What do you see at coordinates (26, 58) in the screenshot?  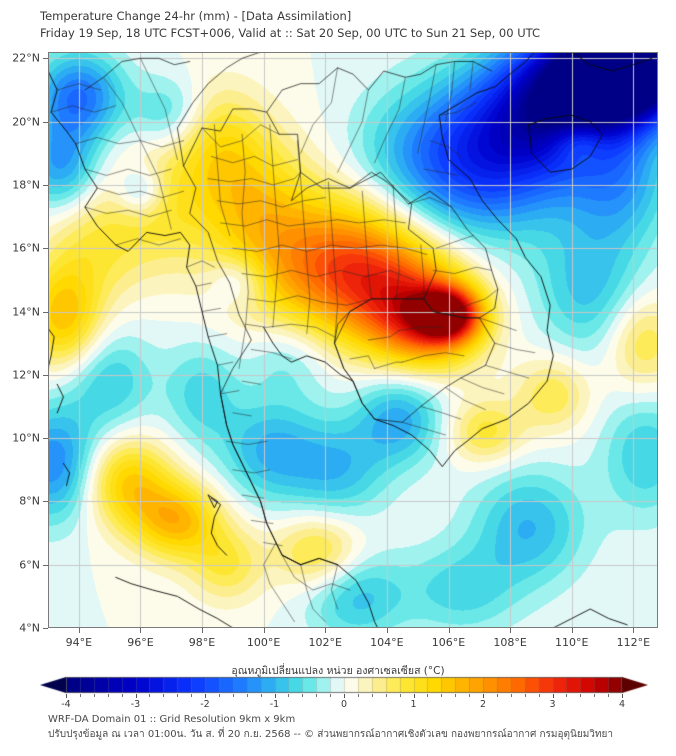 I see `lat-tick-label: 22°N` at bounding box center [26, 58].